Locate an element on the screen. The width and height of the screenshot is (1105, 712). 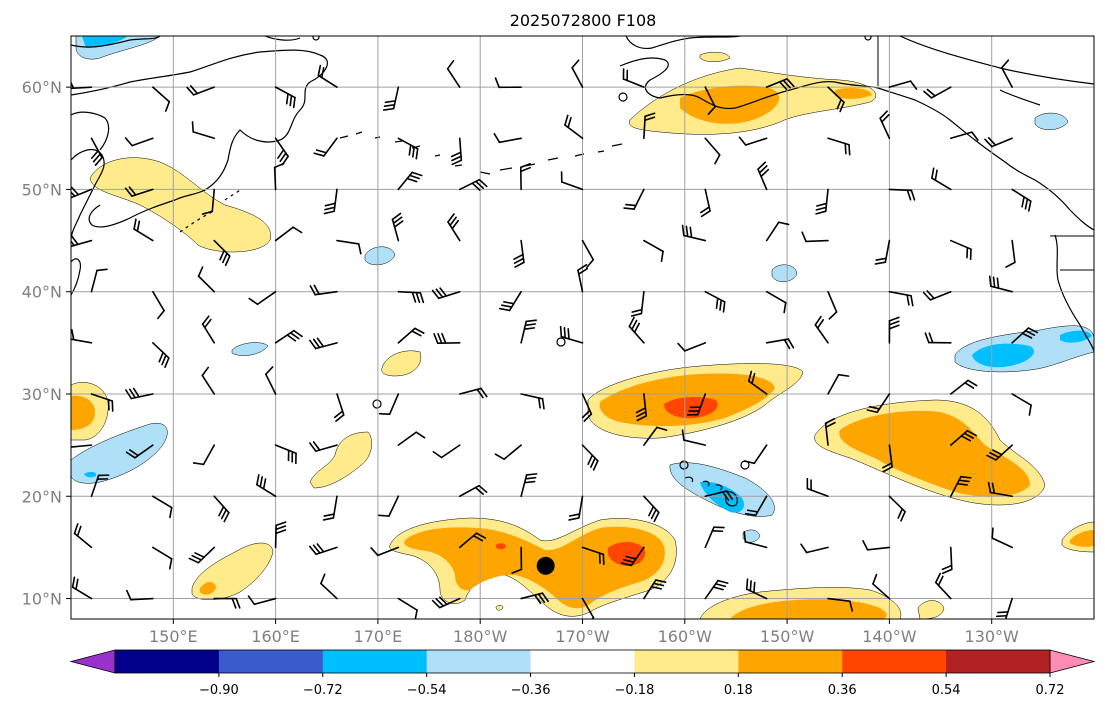
lon-tick-label: 170°E is located at coordinates (378, 636).